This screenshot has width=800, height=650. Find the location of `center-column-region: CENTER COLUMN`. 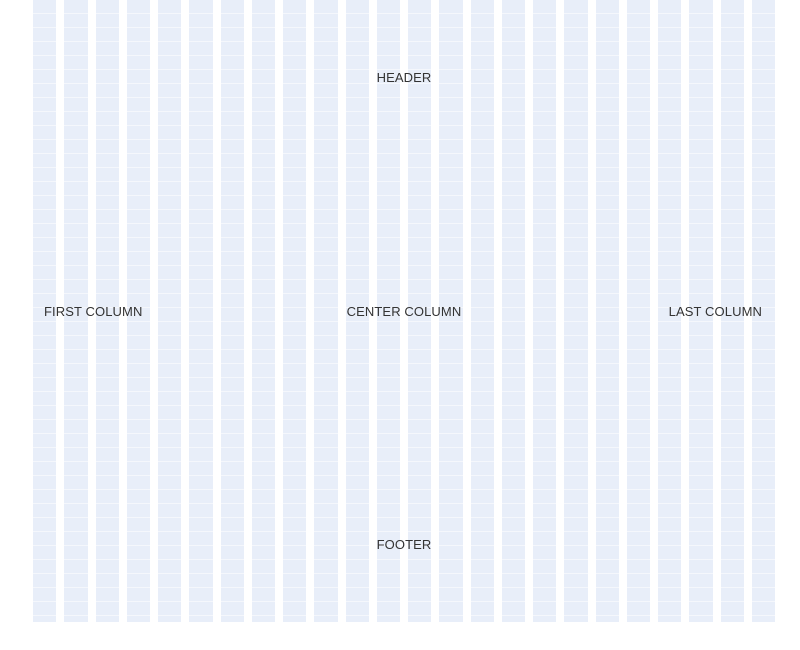

center-column-region: CENTER COLUMN is located at coordinates (403, 311).